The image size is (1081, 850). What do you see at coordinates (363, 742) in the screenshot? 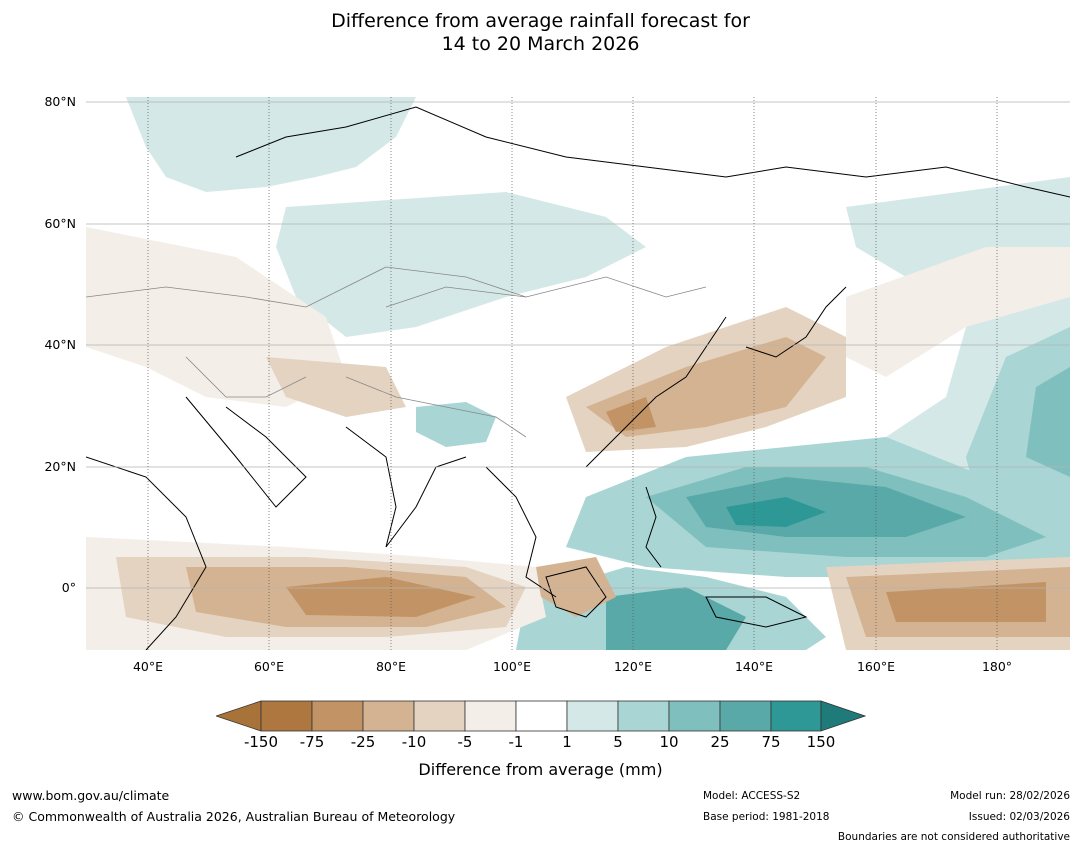
I see `colorbar-tick: -25` at bounding box center [363, 742].